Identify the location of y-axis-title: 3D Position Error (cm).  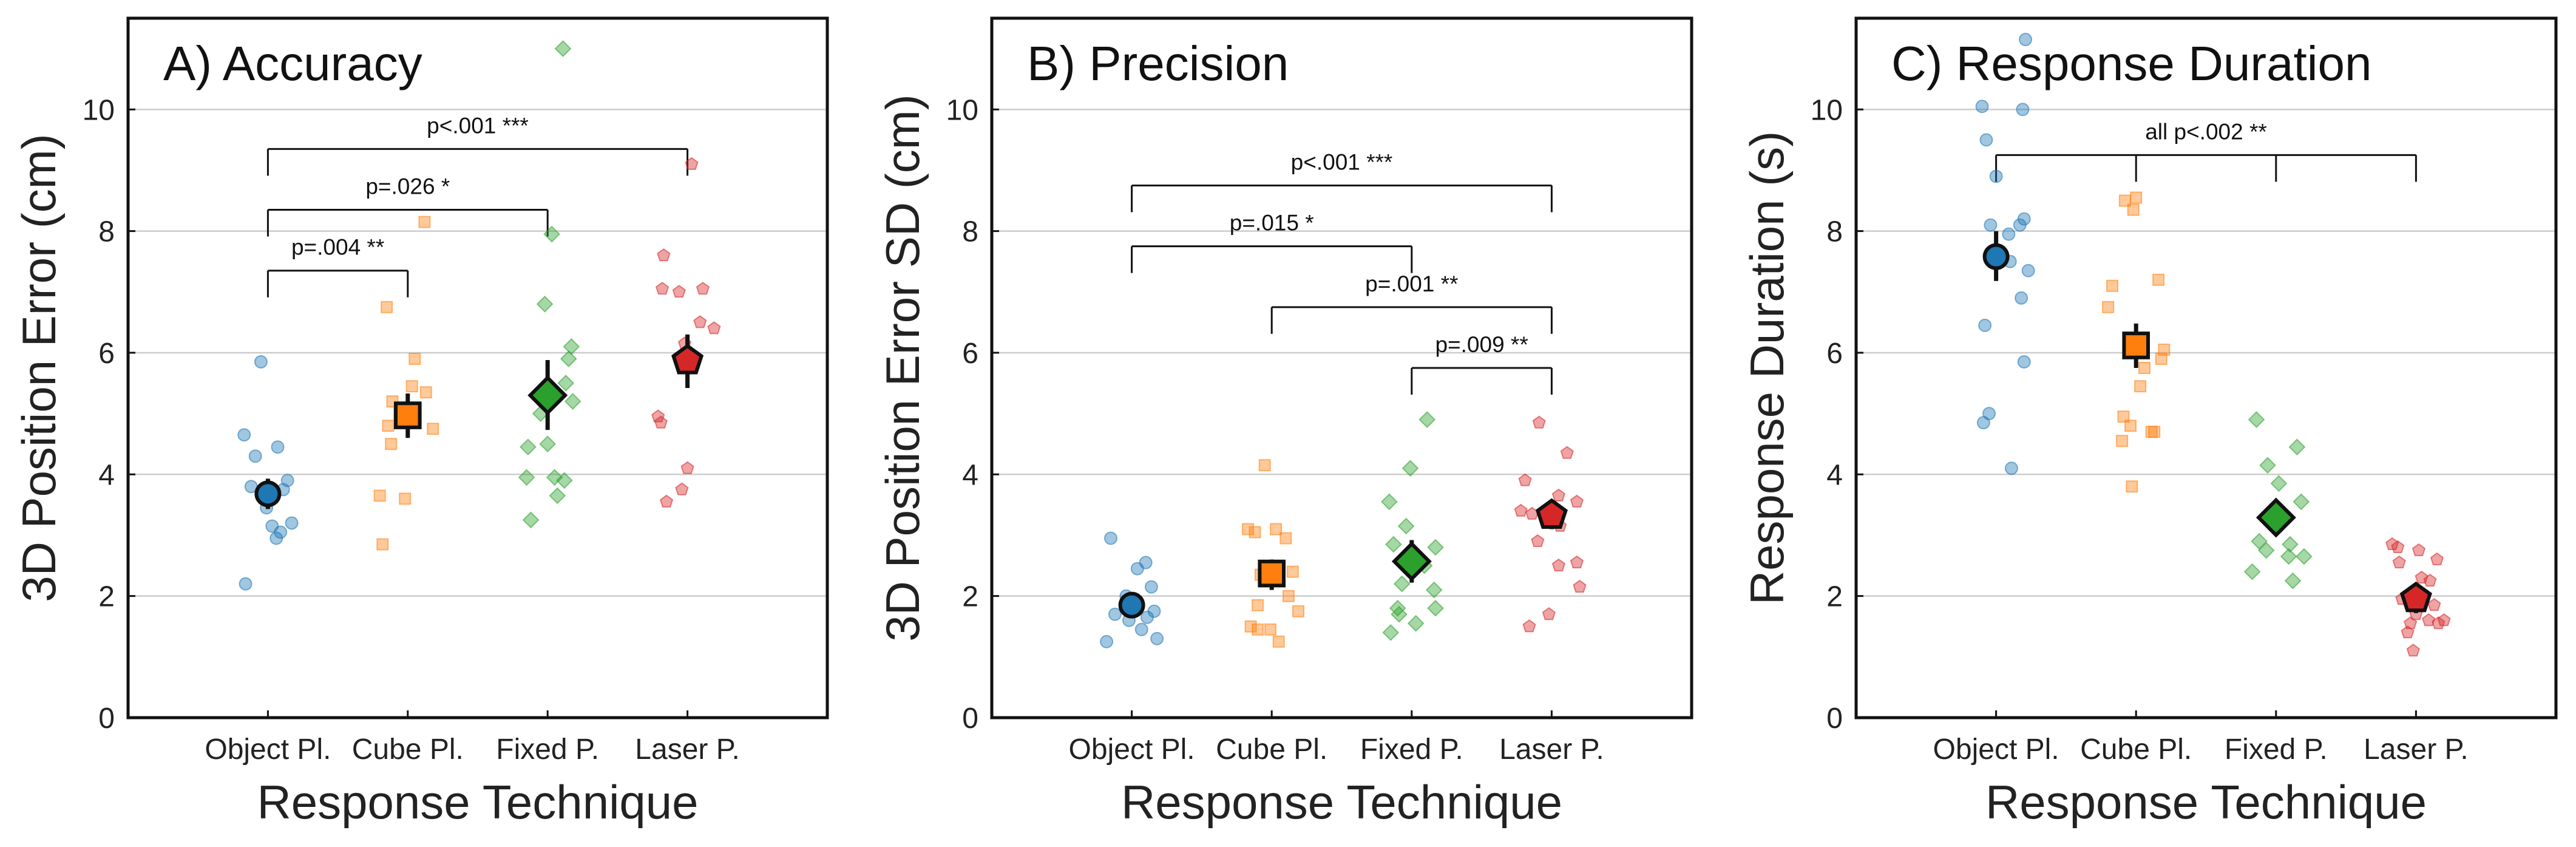
(39, 368).